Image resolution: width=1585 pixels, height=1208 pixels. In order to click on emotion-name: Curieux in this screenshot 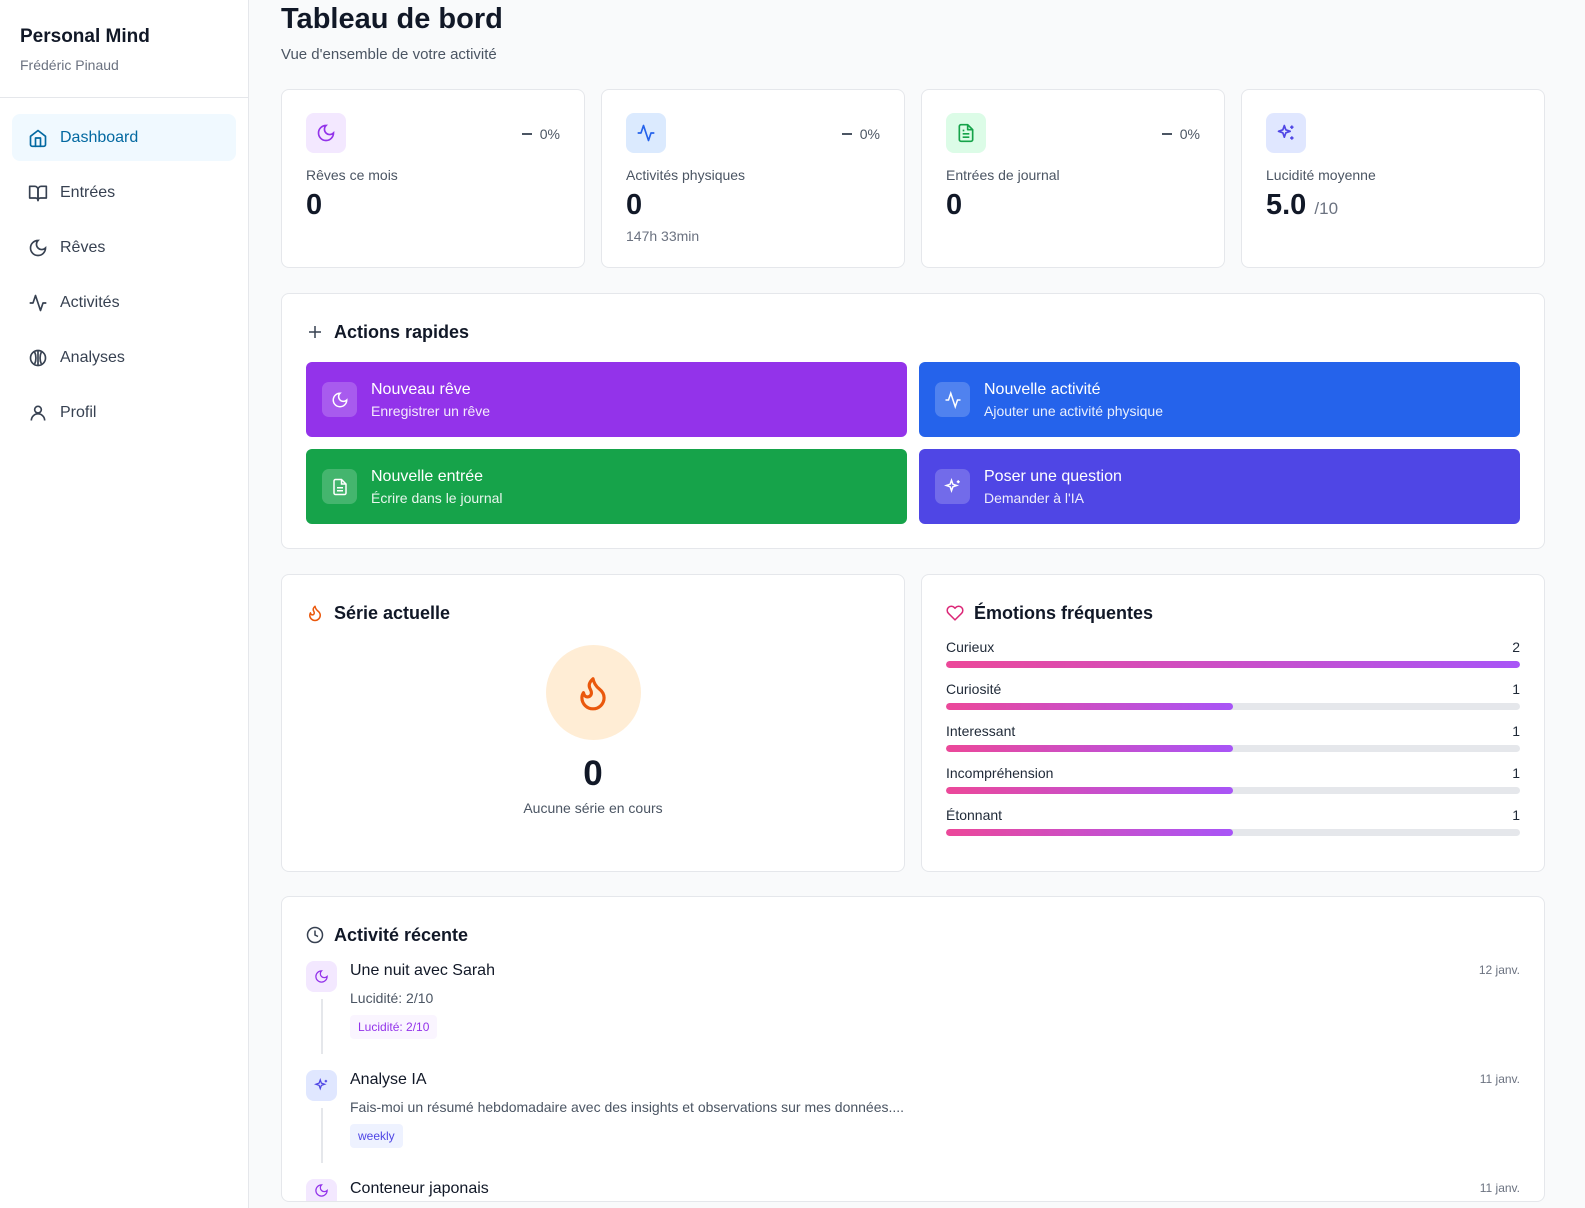, I will do `click(970, 647)`.